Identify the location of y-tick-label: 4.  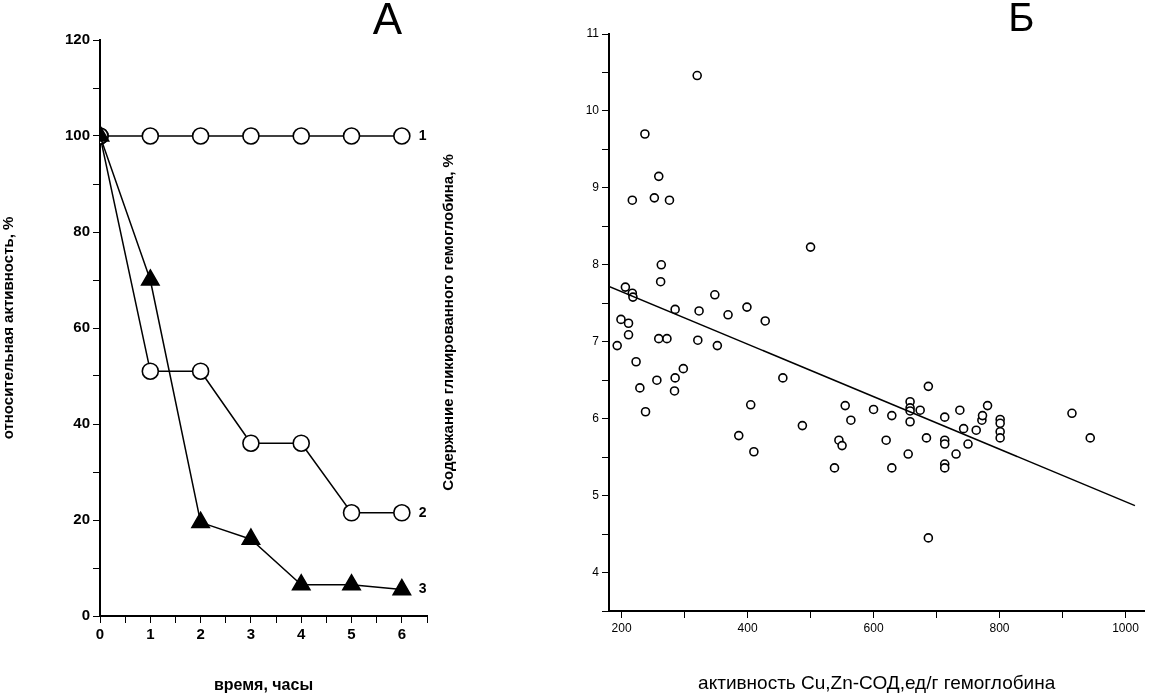
(596, 571).